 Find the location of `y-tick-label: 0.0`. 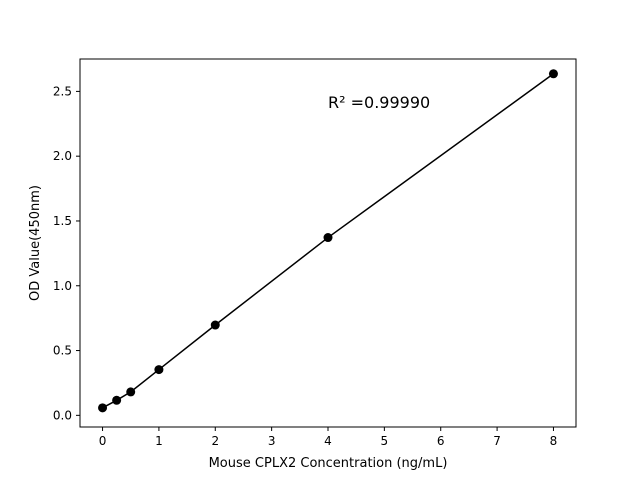

y-tick-label: 0.0 is located at coordinates (62, 415).